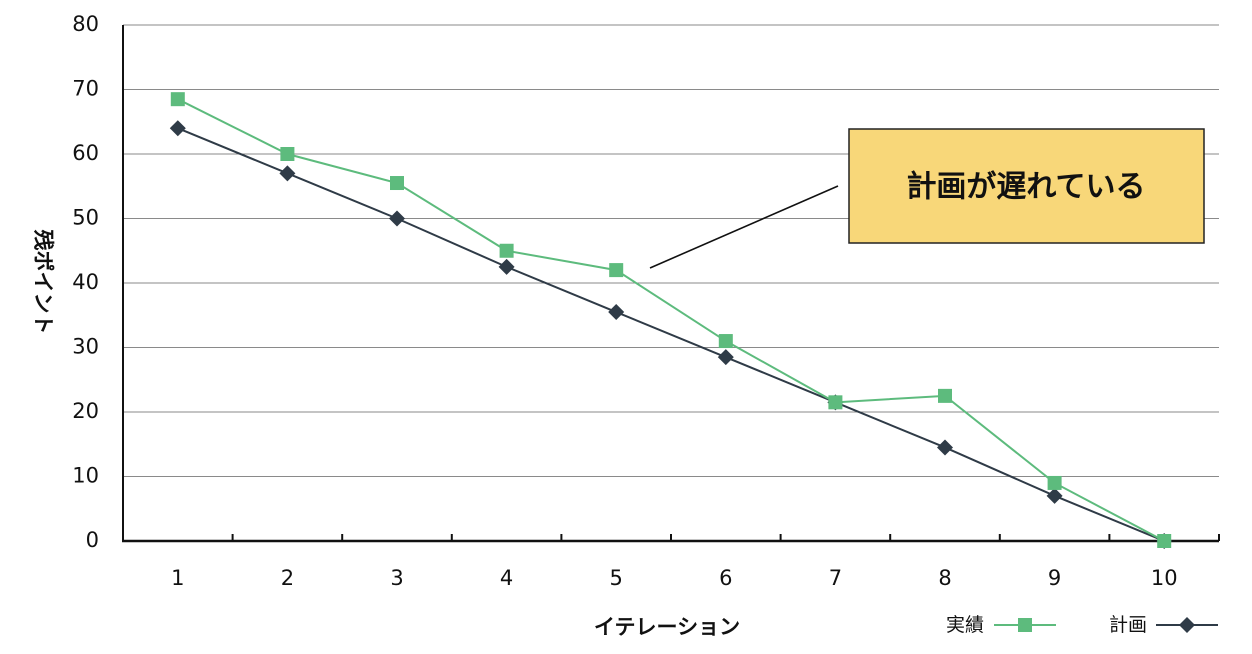 The width and height of the screenshot is (1252, 654). Describe the element at coordinates (85, 218) in the screenshot. I see `y-tick-label: 50` at that location.